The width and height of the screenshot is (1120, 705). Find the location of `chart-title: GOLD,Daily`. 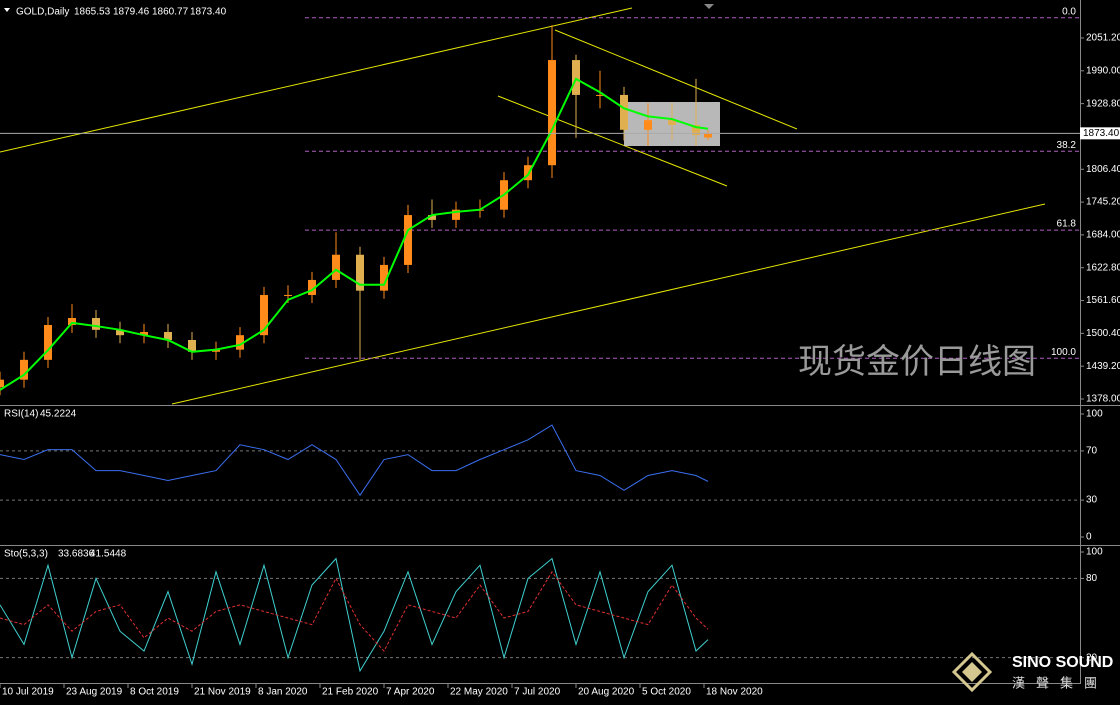

chart-title: GOLD,Daily is located at coordinates (42, 12).